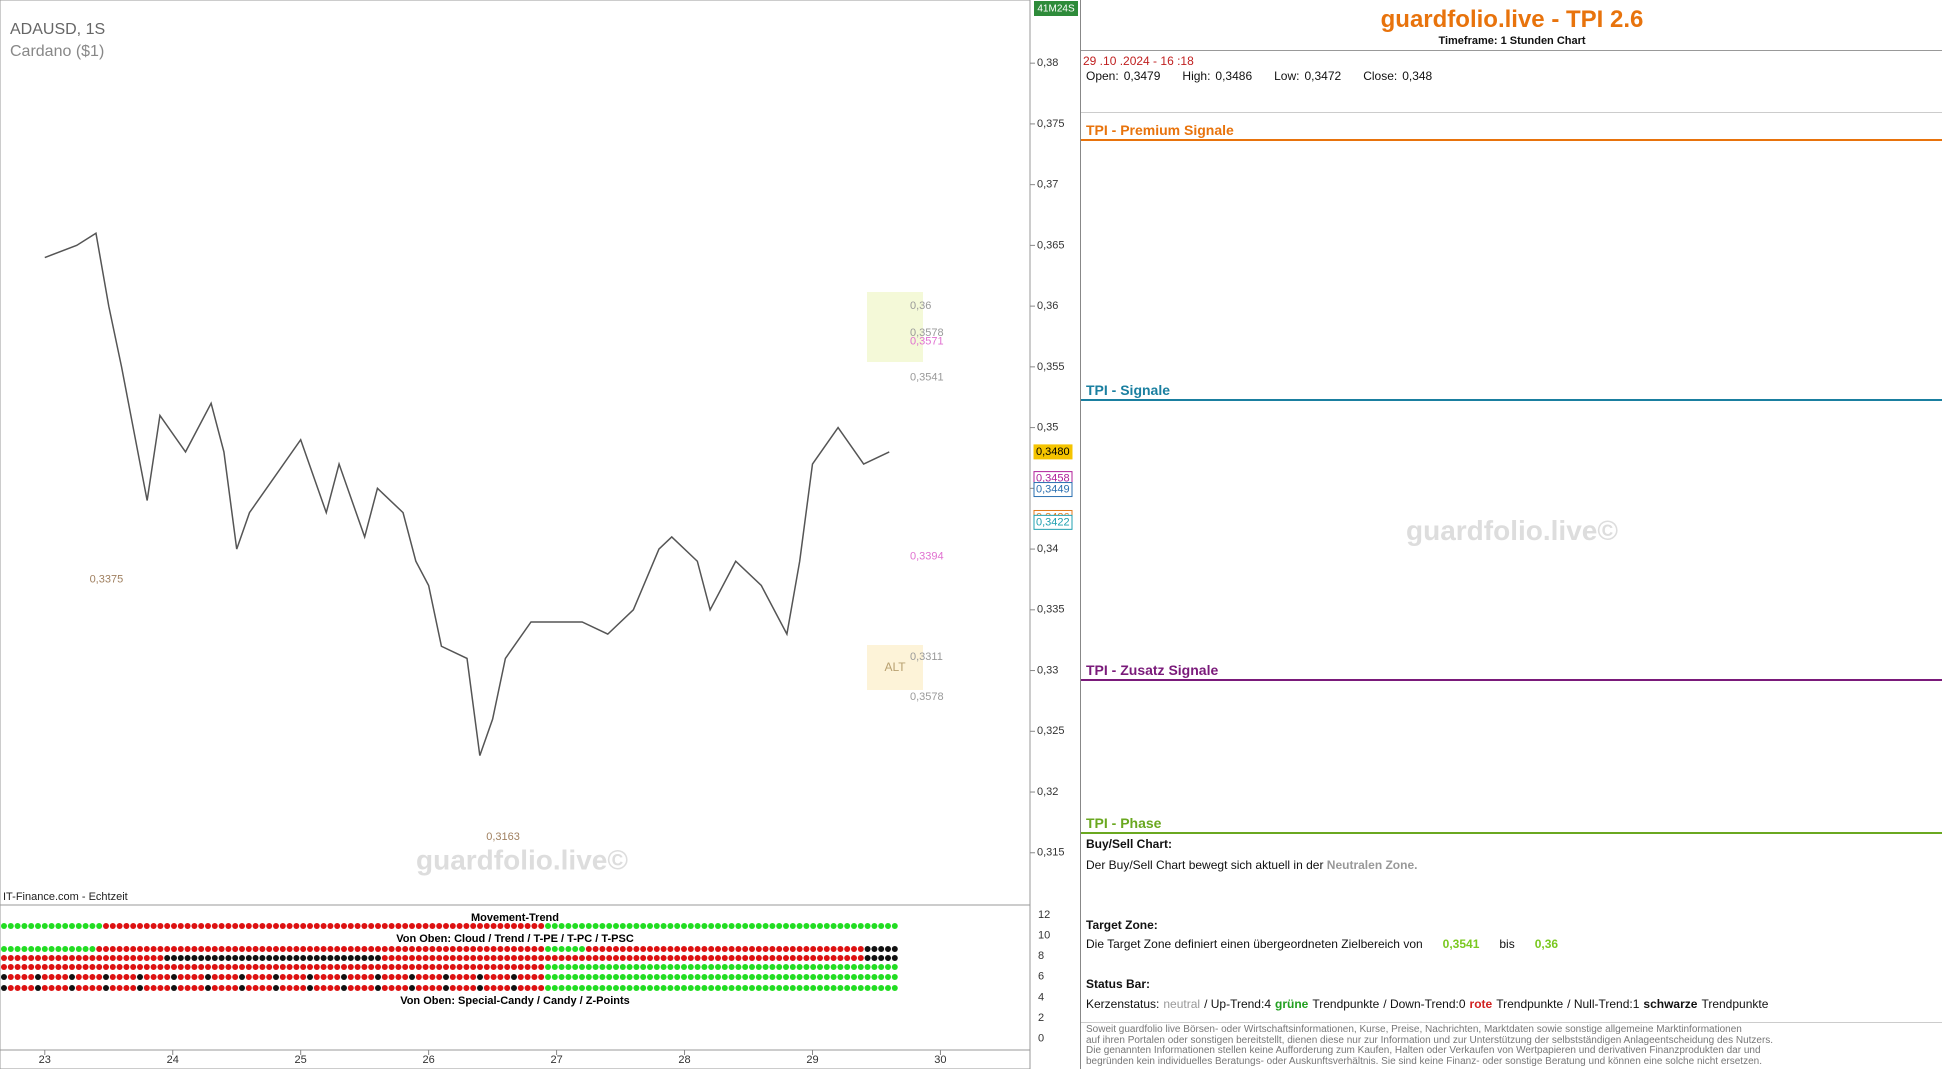 Image resolution: width=1942 pixels, height=1069 pixels. What do you see at coordinates (1372, 865) in the screenshot?
I see `buysell-zone: Neutralen Zone.` at bounding box center [1372, 865].